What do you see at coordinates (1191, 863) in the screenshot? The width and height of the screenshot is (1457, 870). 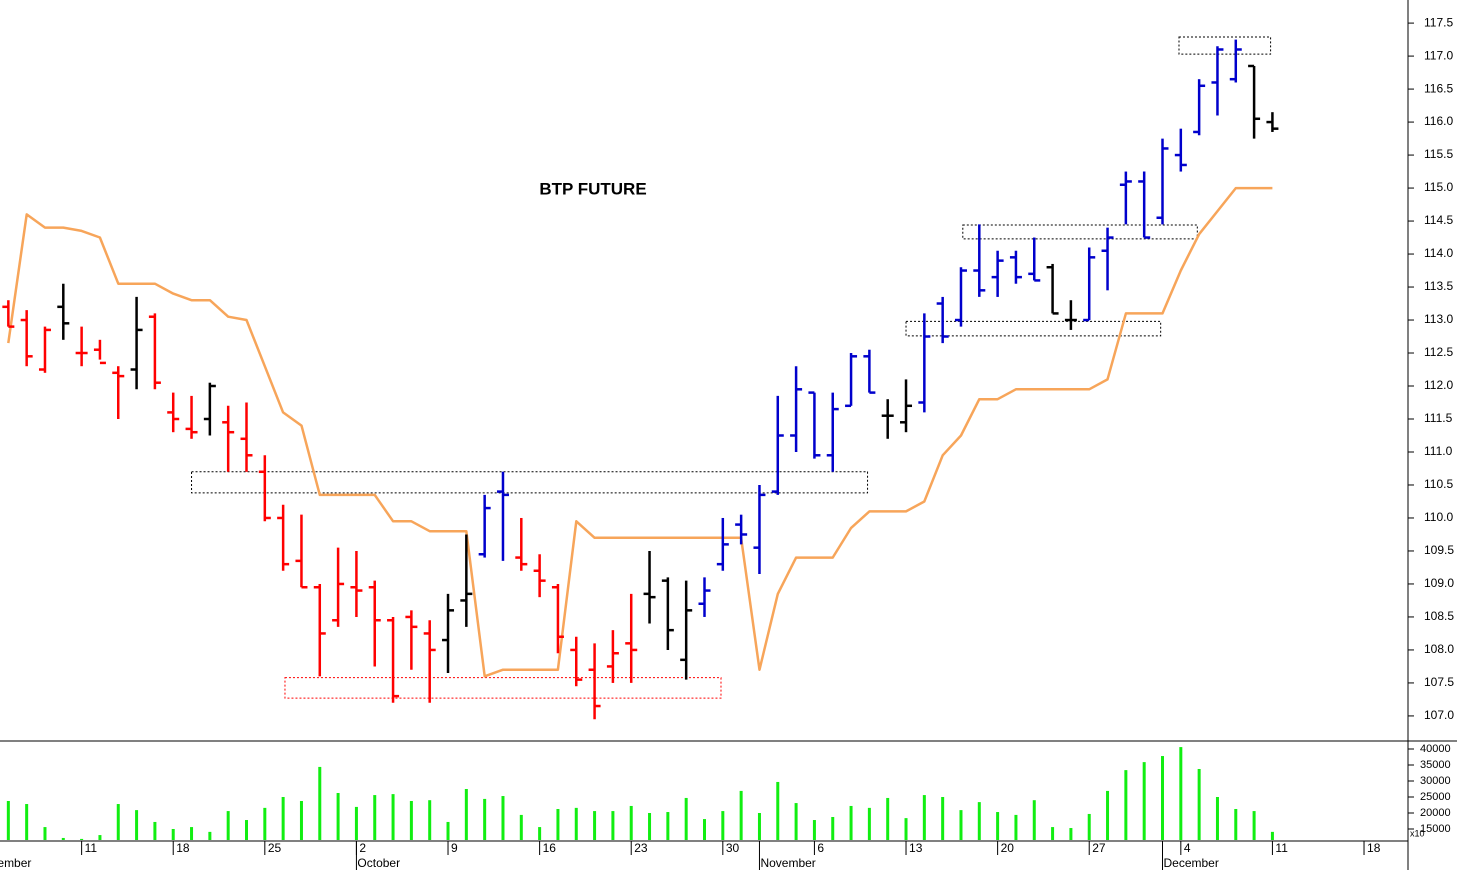 I see `month-label: December` at bounding box center [1191, 863].